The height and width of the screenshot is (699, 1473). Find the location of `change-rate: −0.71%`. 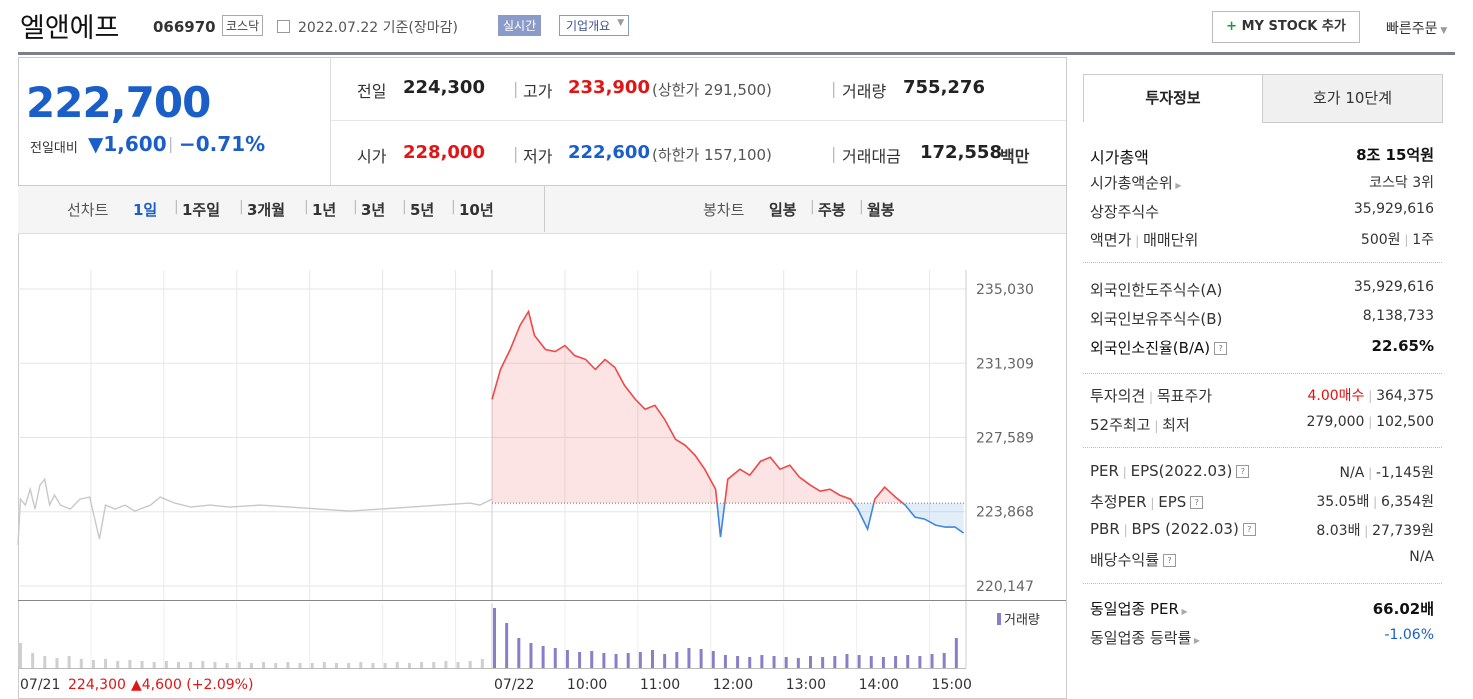

change-rate: −0.71% is located at coordinates (222, 144).